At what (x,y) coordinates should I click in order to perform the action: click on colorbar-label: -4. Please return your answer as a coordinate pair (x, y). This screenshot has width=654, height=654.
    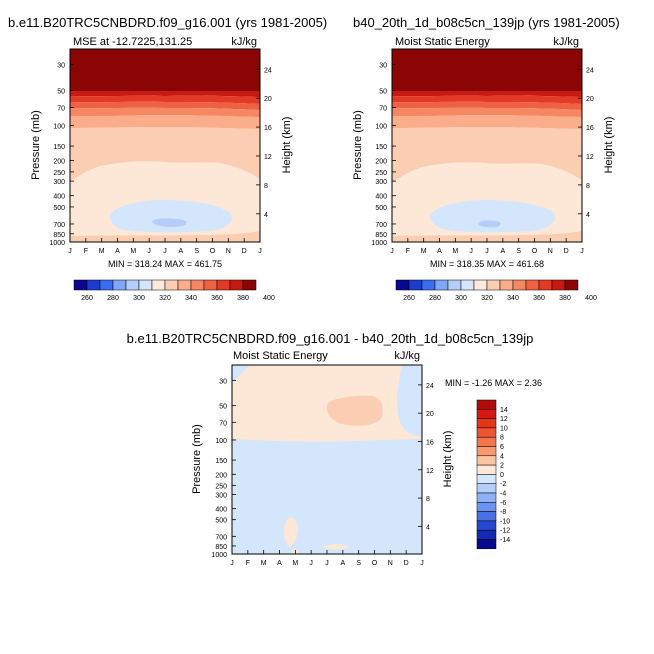
    Looking at the image, I should click on (503, 494).